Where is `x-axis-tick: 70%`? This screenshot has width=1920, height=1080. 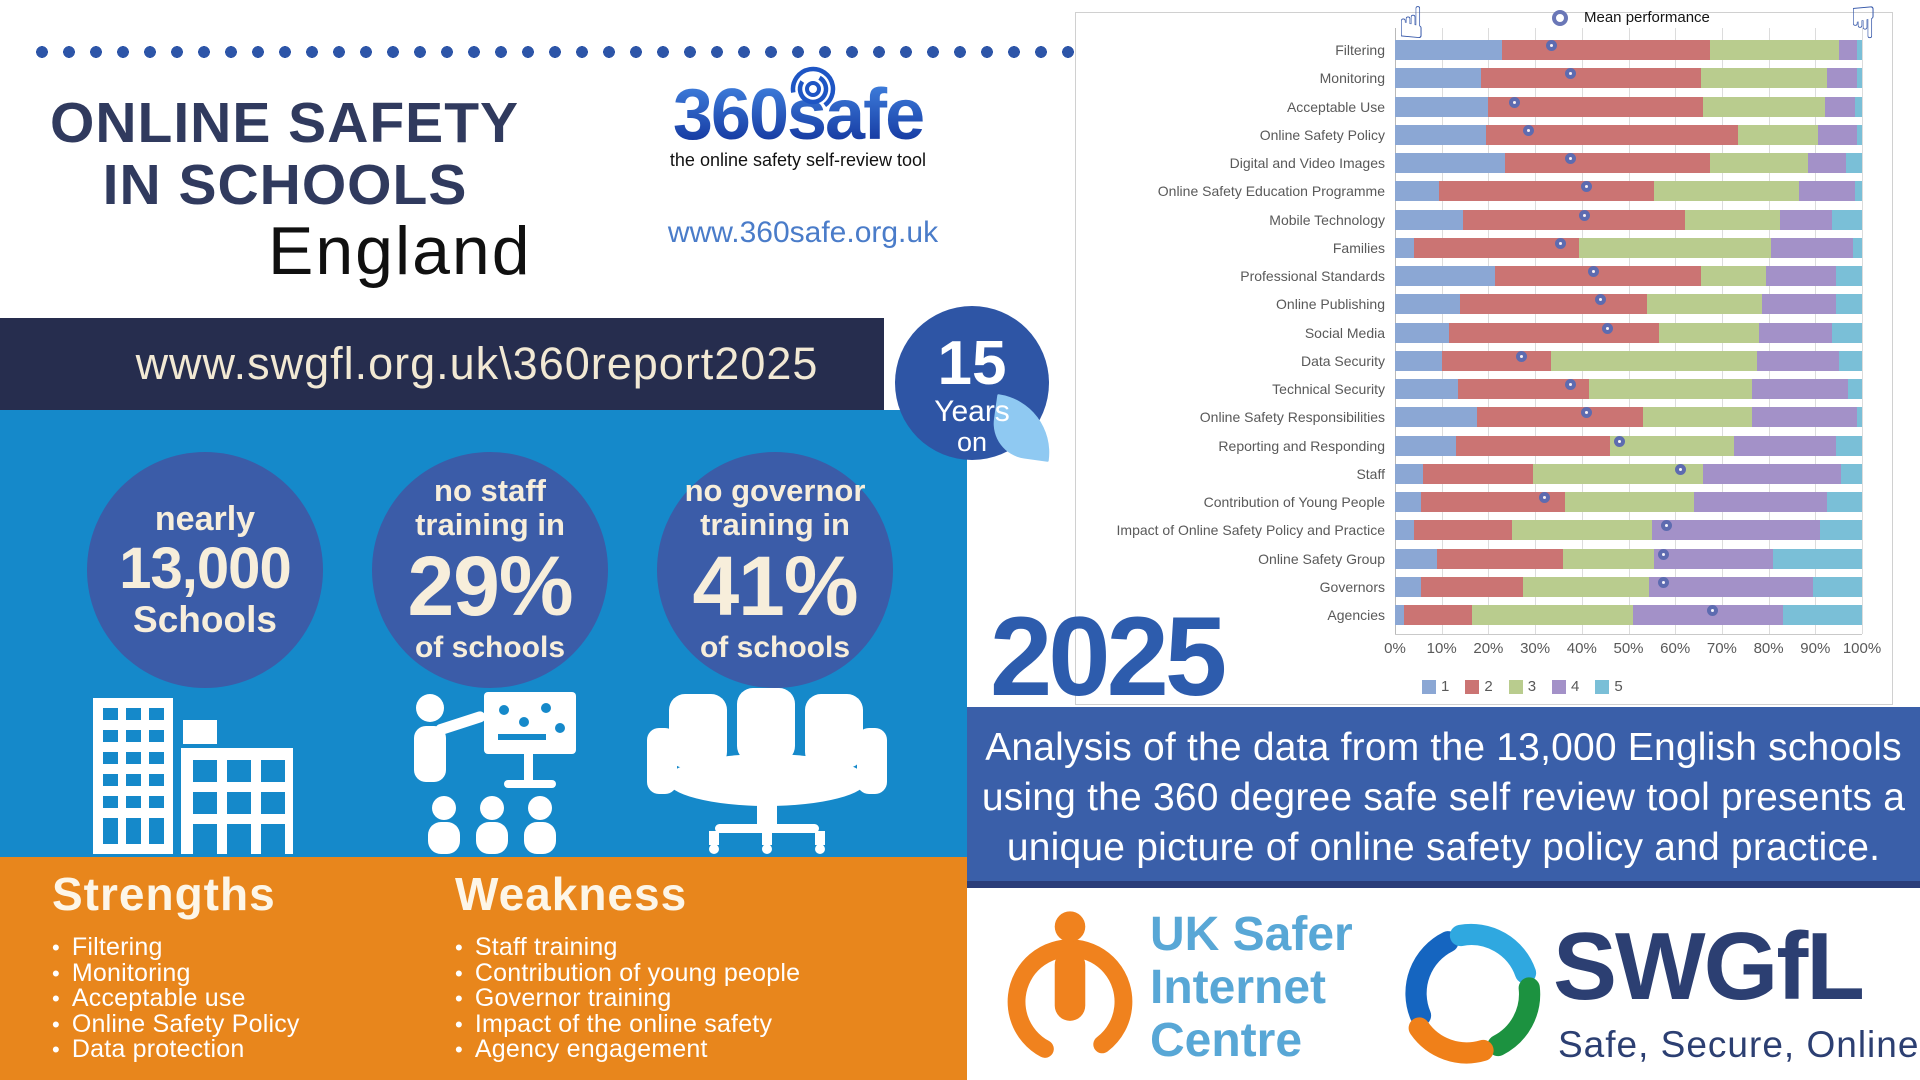 x-axis-tick: 70% is located at coordinates (1721, 648).